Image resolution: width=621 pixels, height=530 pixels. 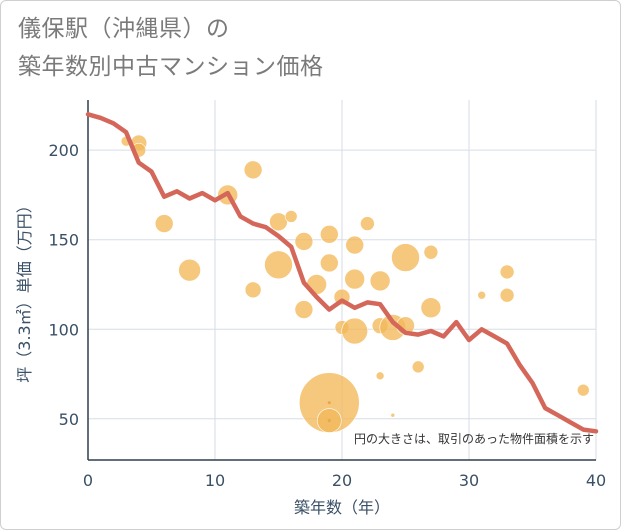 What do you see at coordinates (63, 240) in the screenshot?
I see `y-tick-label: 150` at bounding box center [63, 240].